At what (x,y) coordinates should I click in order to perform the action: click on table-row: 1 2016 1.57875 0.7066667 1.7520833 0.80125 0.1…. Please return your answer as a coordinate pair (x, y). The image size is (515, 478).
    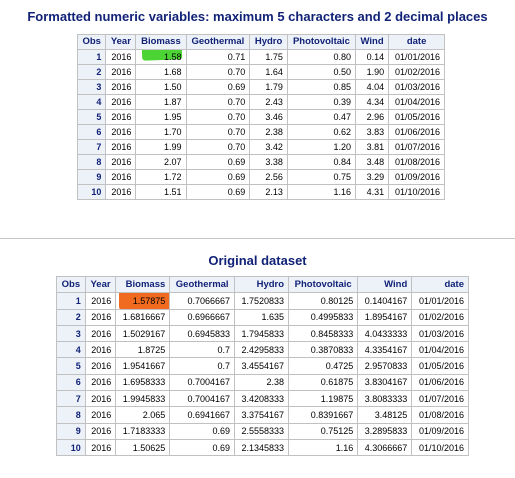
    Looking at the image, I should click on (262, 301).